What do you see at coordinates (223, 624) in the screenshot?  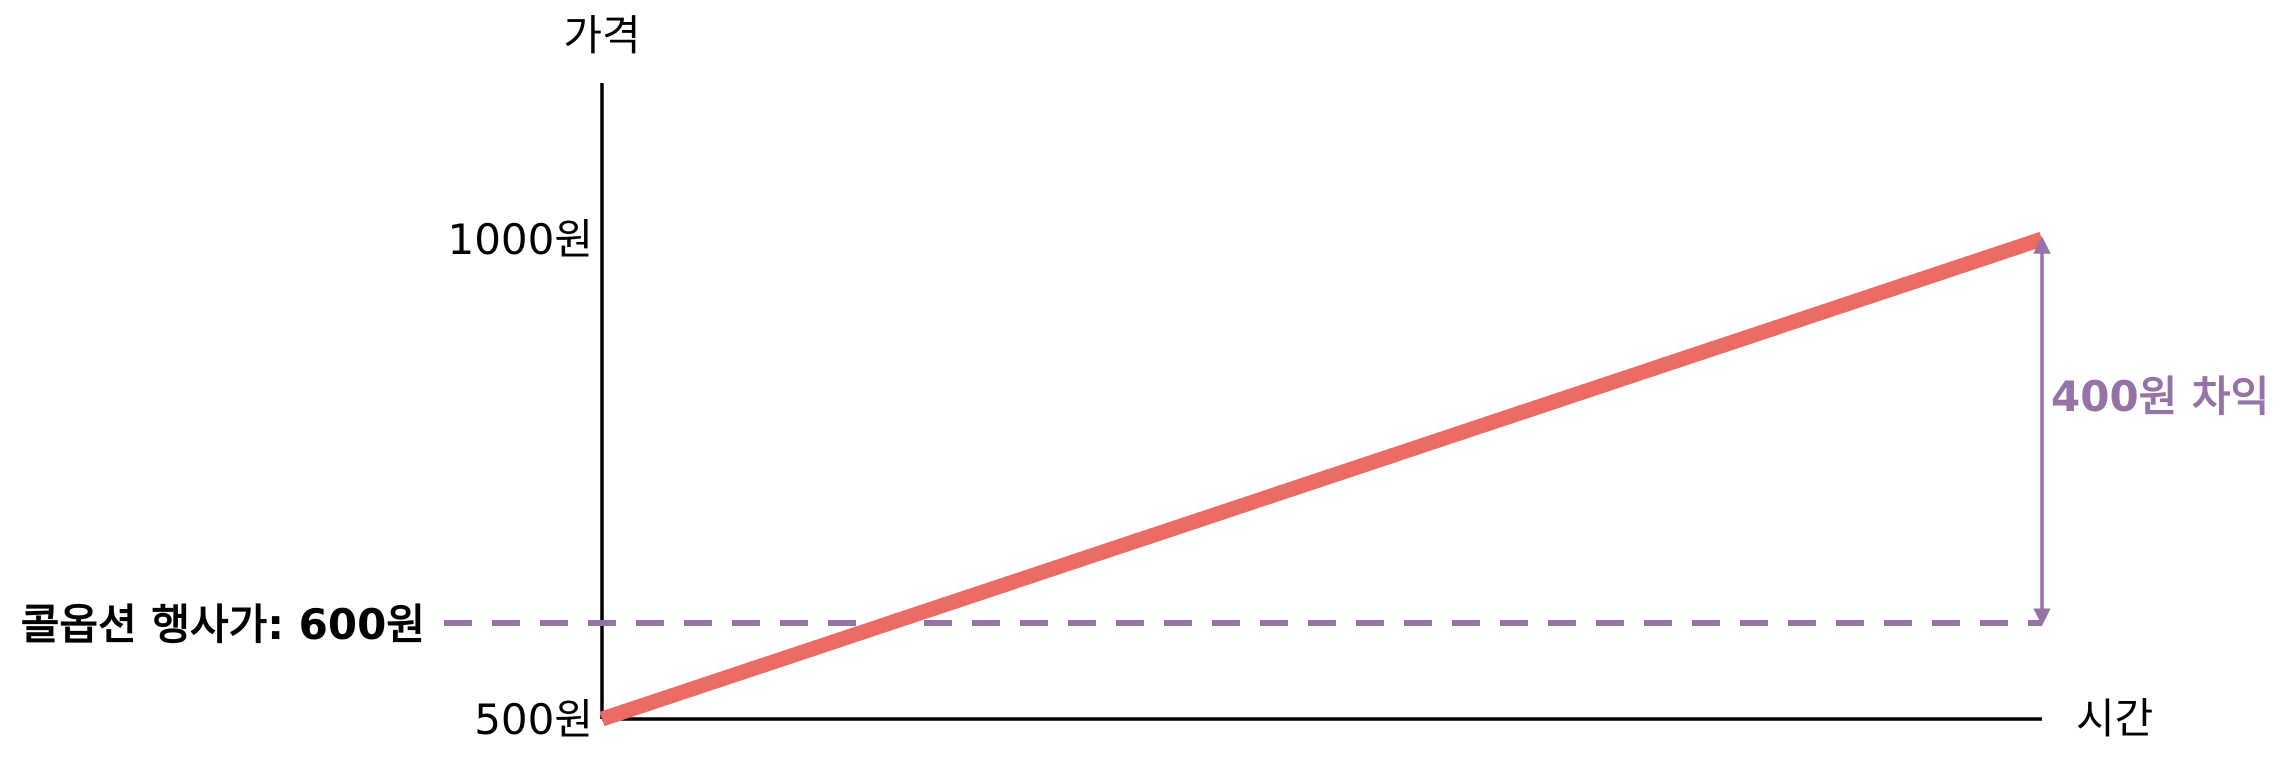 I see `strike-price-label: 콜옵션 행사가: 600원` at bounding box center [223, 624].